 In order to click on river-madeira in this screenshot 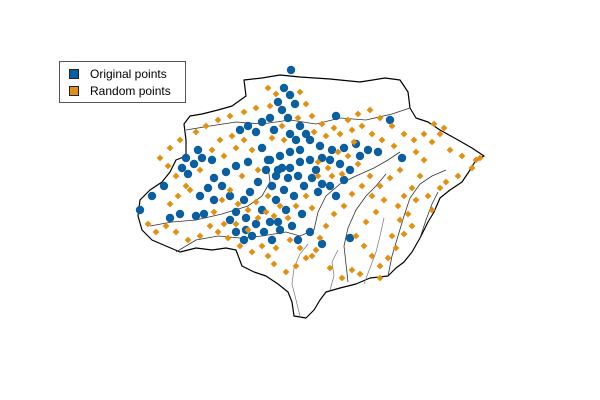, I will do `click(300, 280)`.